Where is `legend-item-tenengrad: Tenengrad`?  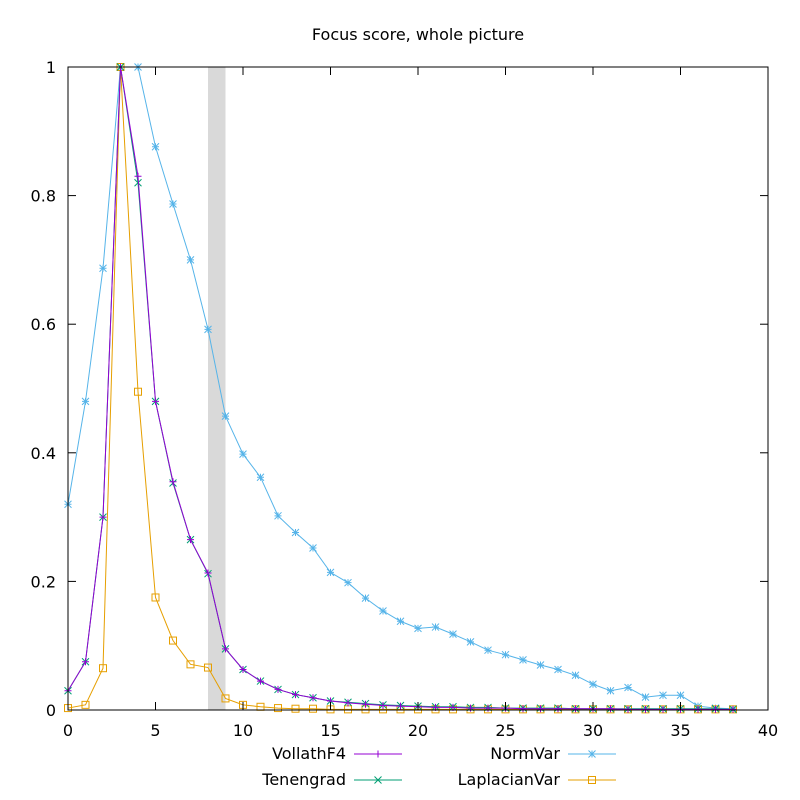
legend-item-tenengrad: Tenengrad is located at coordinates (331, 779).